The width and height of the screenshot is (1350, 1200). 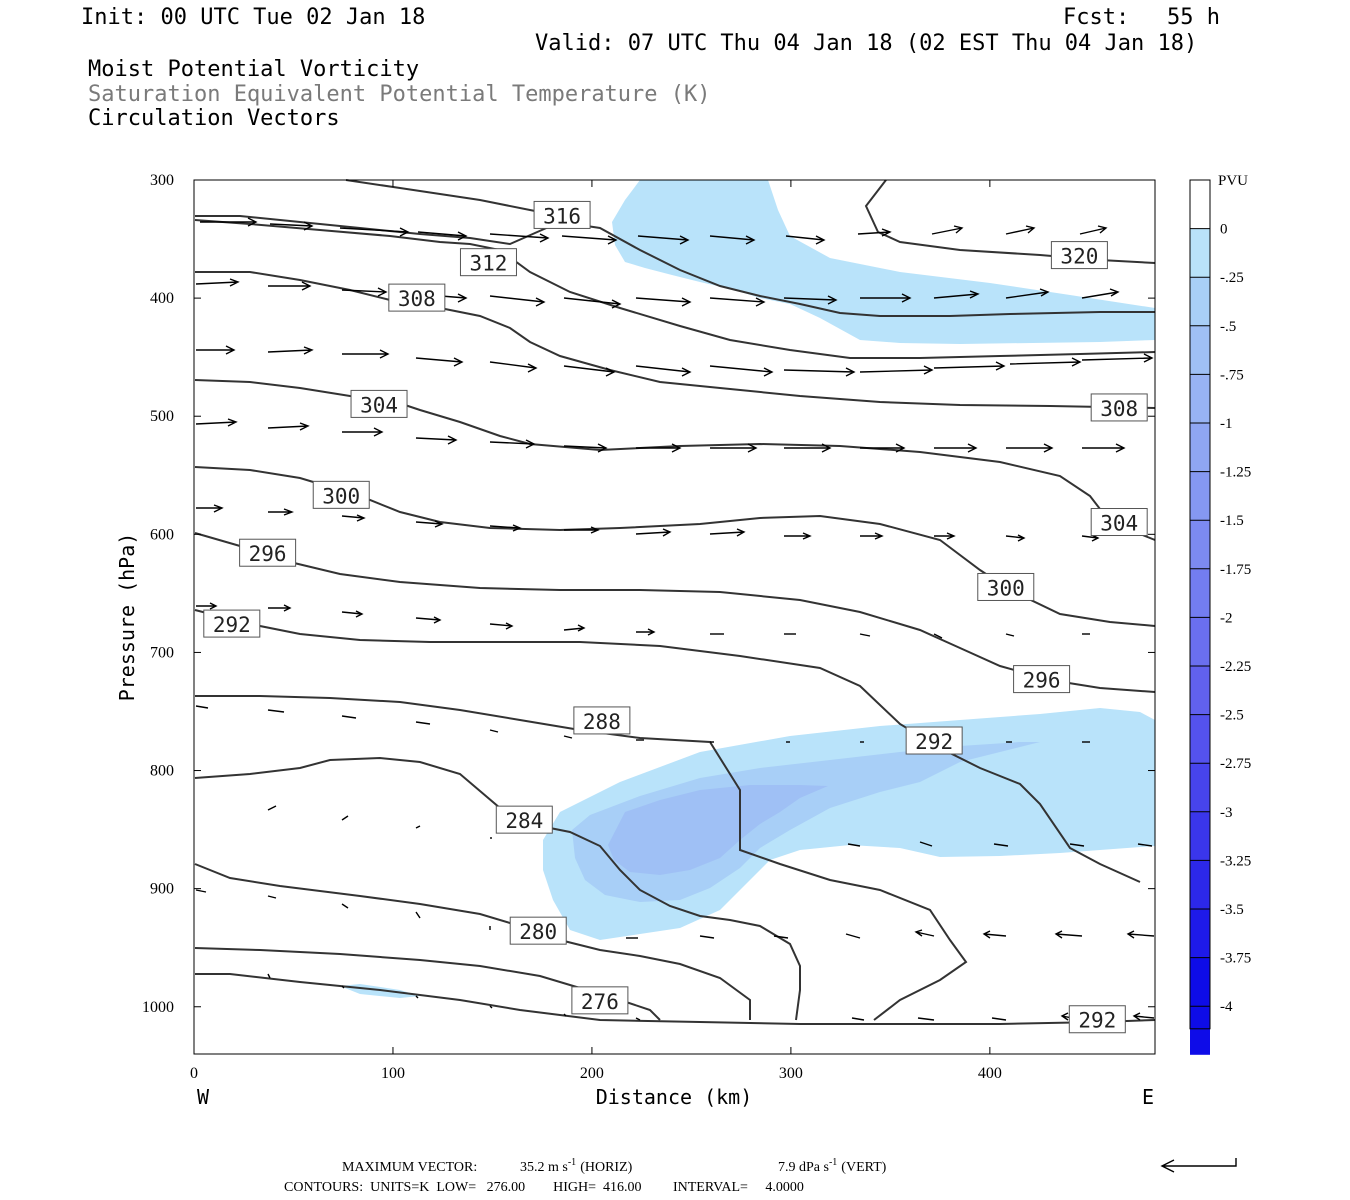 I want to click on x-right-direction: E, so click(x=1148, y=1097).